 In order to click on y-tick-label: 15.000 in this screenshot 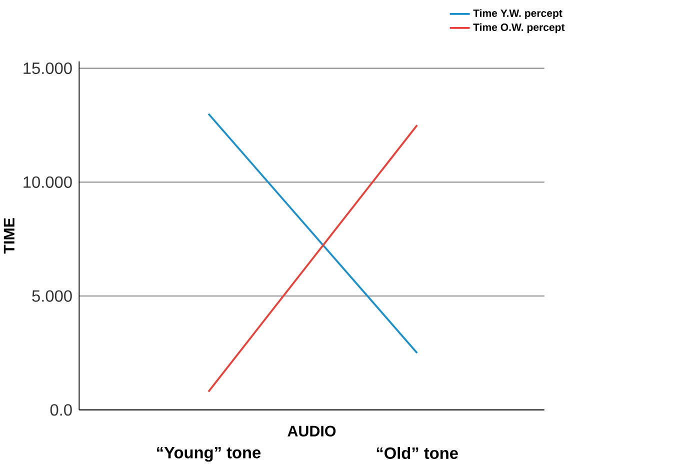, I will do `click(48, 68)`.